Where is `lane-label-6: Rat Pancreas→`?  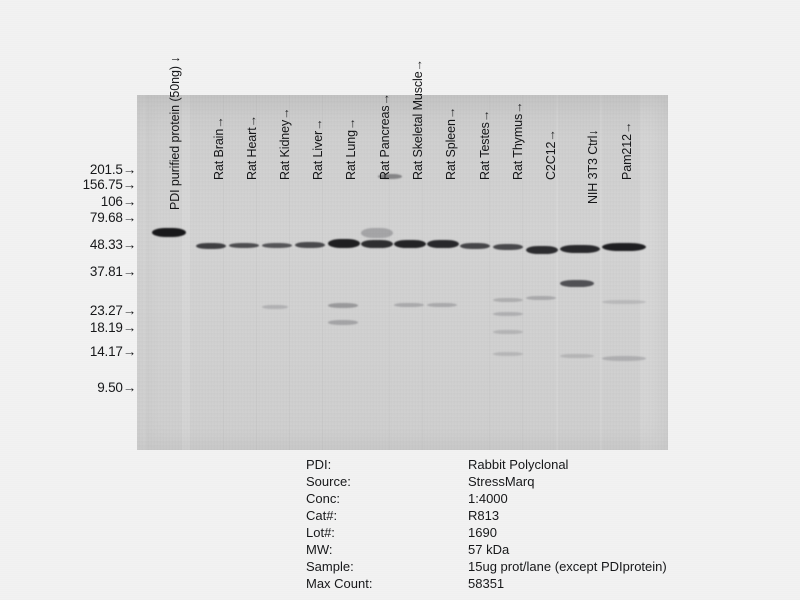
lane-label-6: Rat Pancreas→ is located at coordinates (385, 136).